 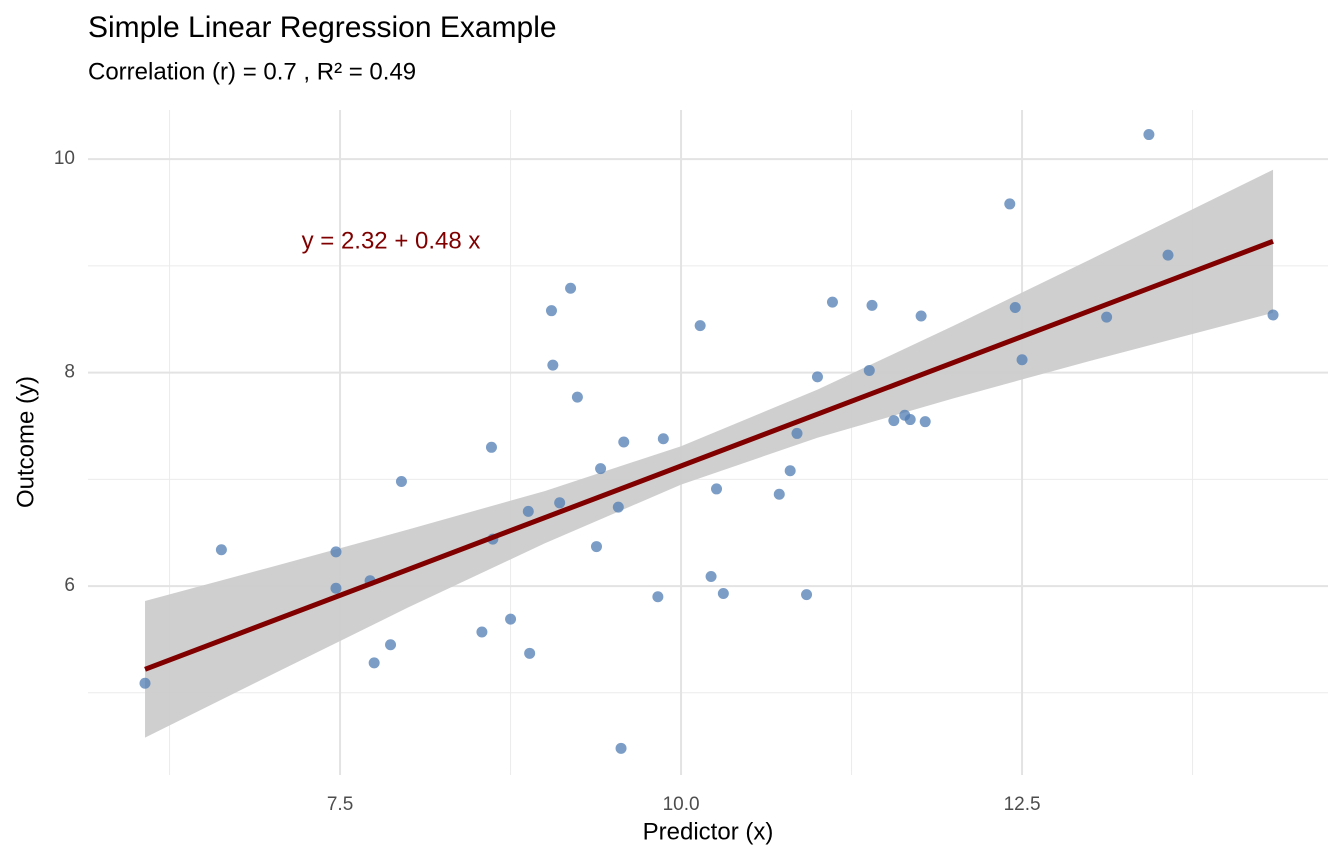 What do you see at coordinates (25, 442) in the screenshot?
I see `y-axis-title: Outcome (y)` at bounding box center [25, 442].